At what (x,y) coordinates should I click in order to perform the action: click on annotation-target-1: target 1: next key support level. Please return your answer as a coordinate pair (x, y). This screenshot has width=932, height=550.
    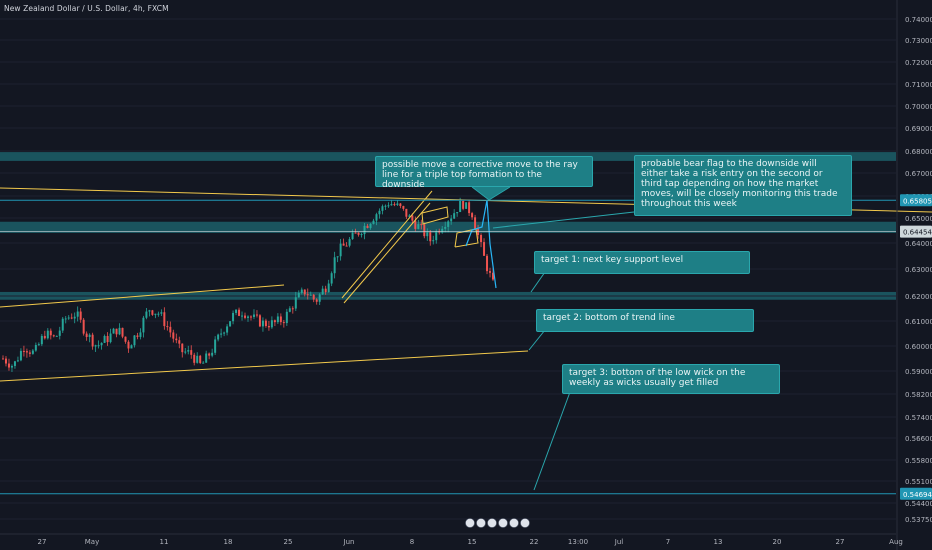
    Looking at the image, I should click on (642, 262).